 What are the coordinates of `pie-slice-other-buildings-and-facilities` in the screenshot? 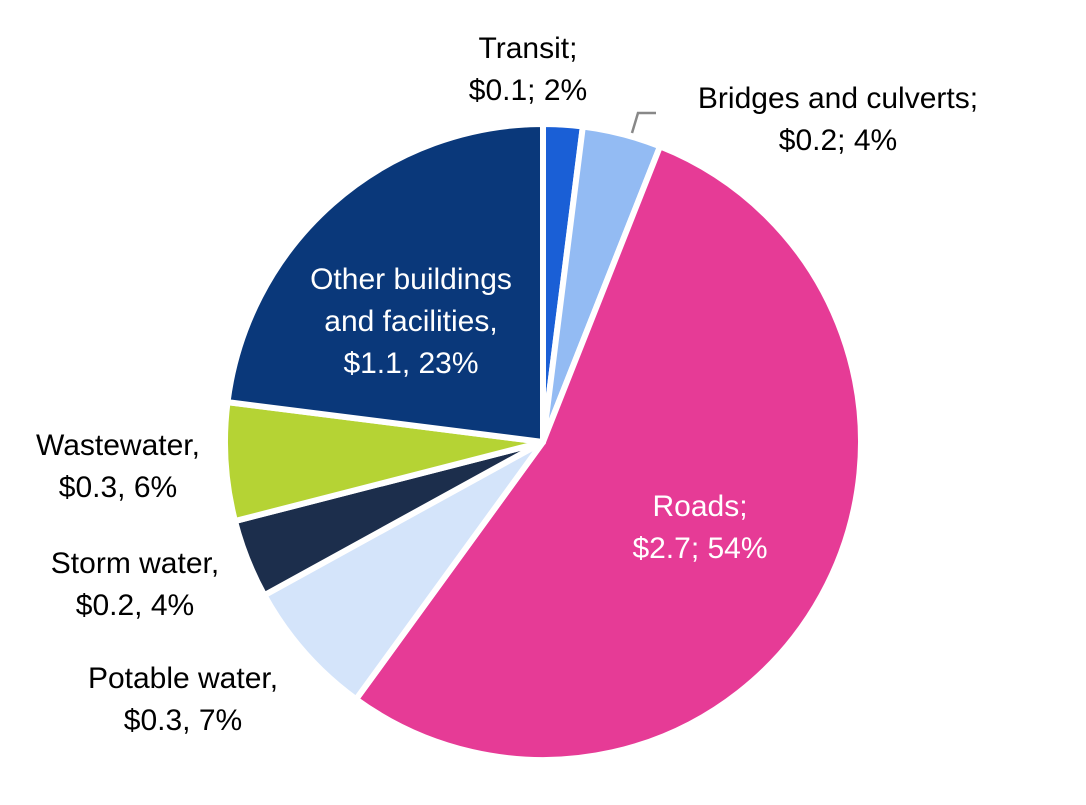 It's located at (385, 283).